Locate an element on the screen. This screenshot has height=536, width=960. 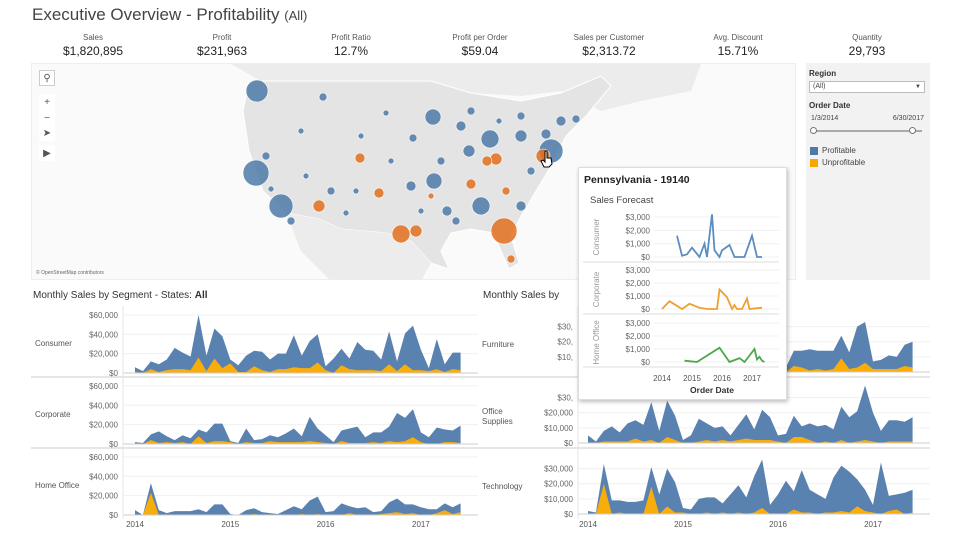
legend-label: Profitable is located at coordinates (839, 150).